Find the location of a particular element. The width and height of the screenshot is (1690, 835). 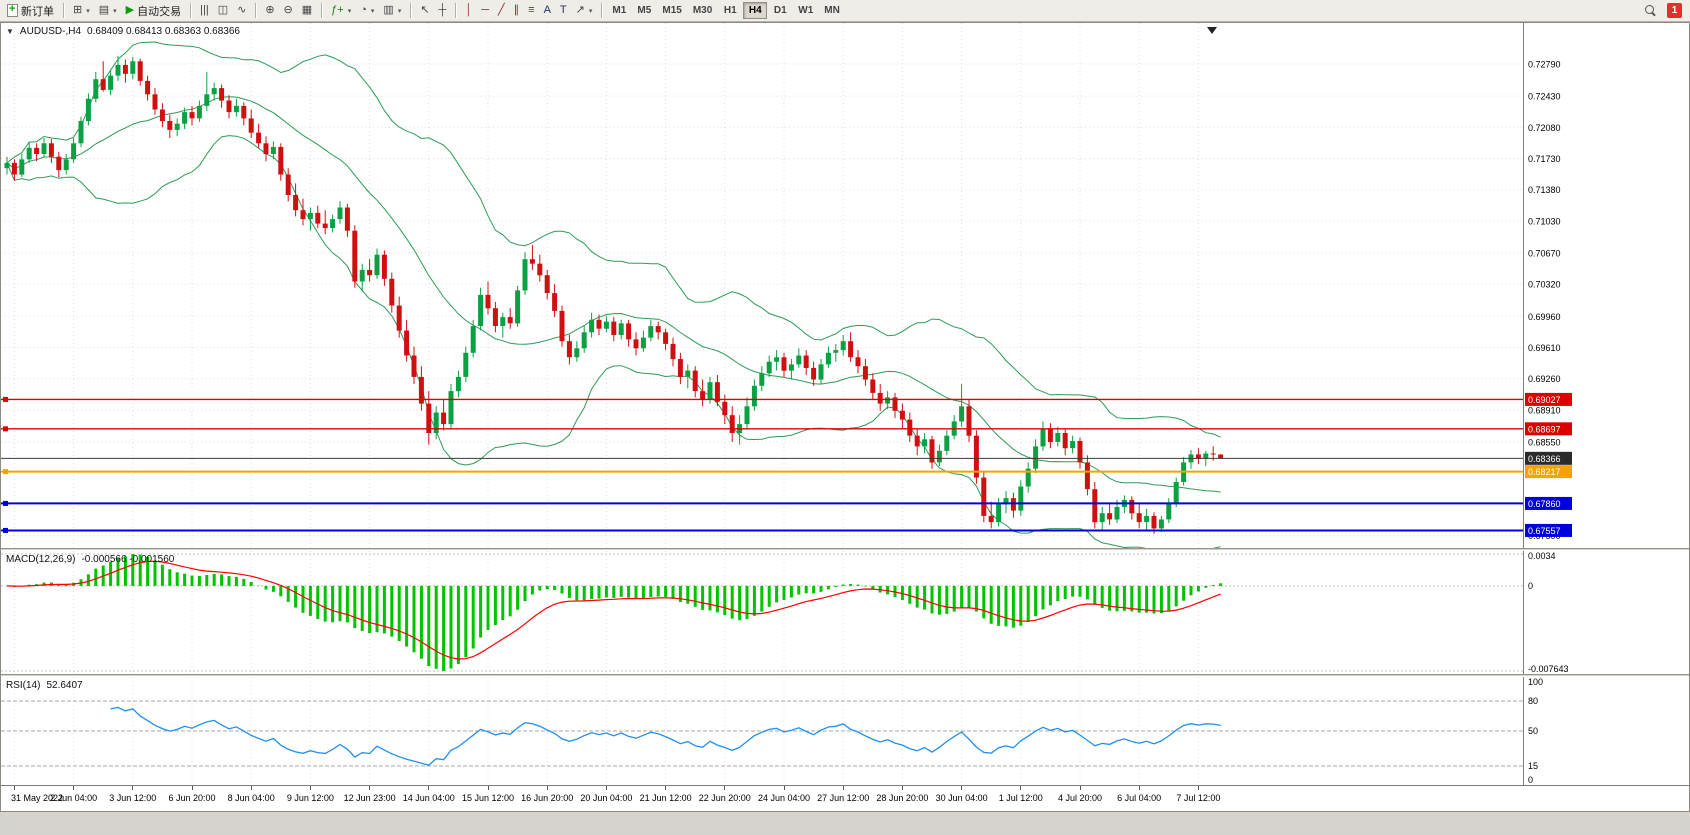

timeframe-h4-button: H4 is located at coordinates (755, 10).